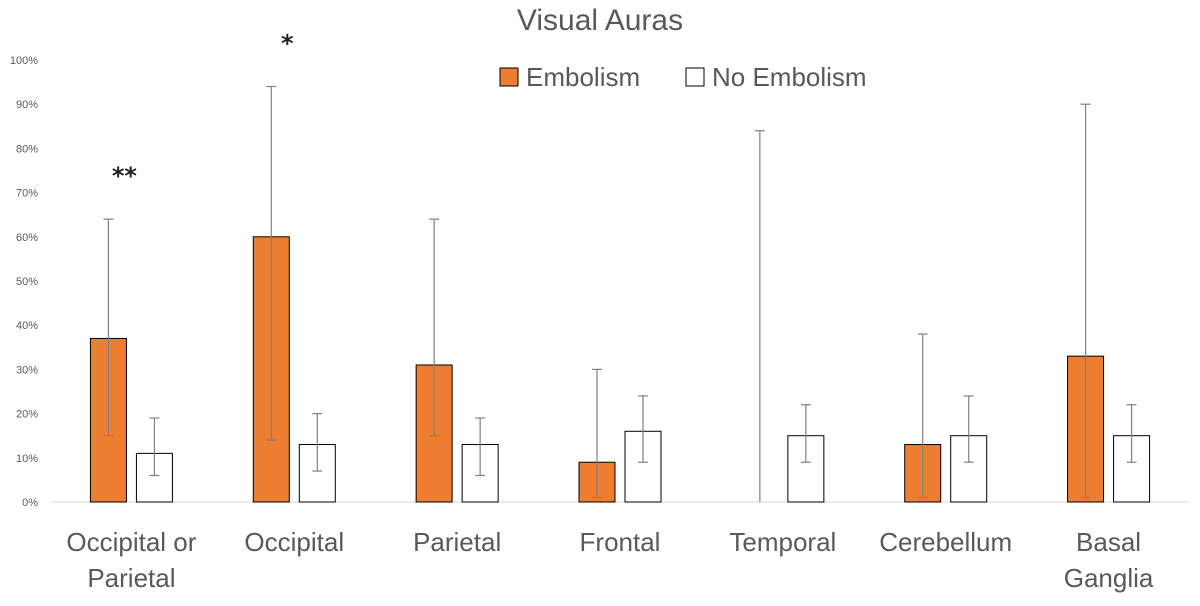 The width and height of the screenshot is (1200, 606). I want to click on x-tick-label: Temporal, so click(782, 542).